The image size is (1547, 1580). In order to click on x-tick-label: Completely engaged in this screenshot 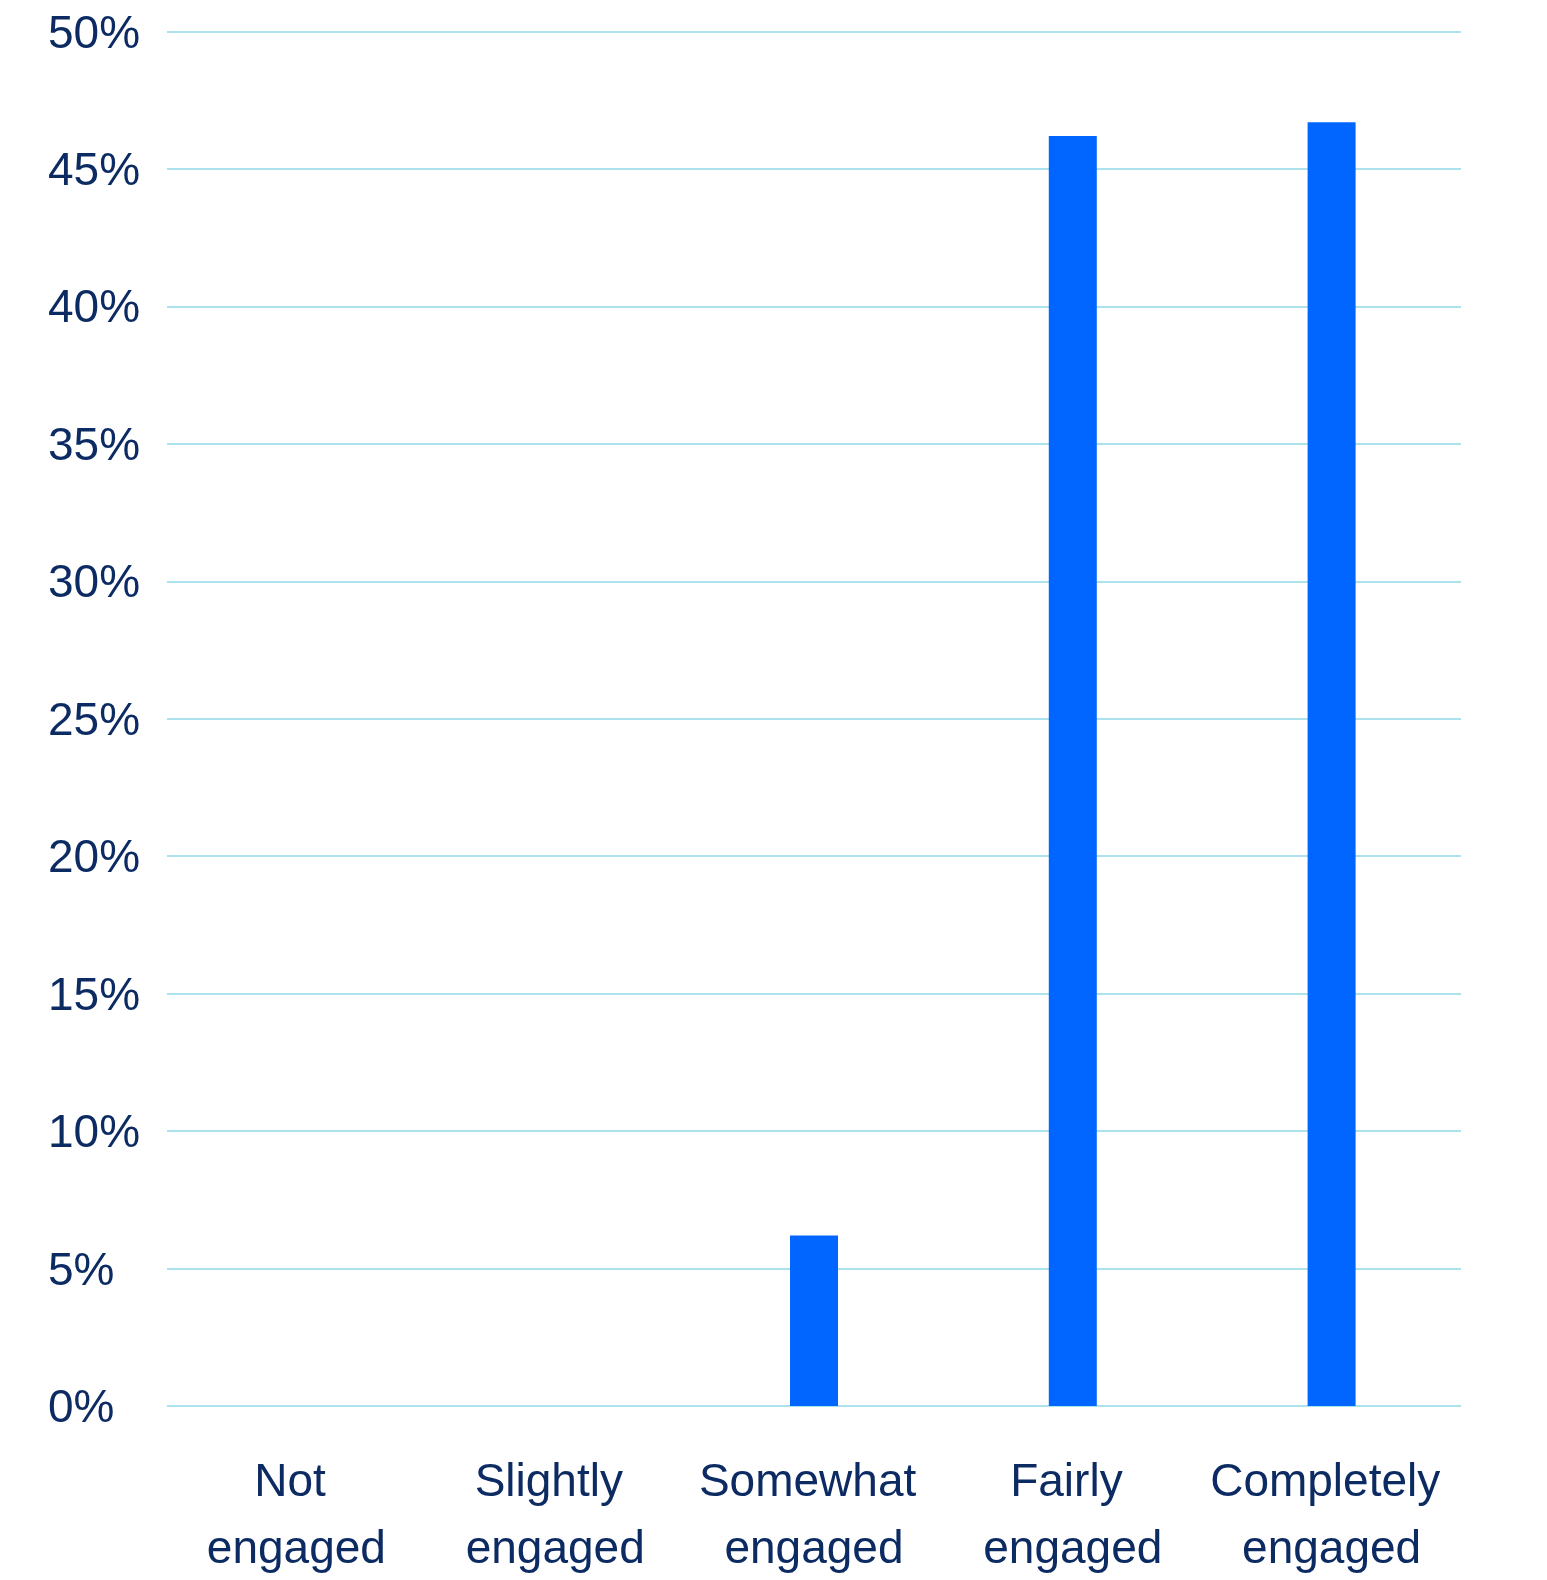, I will do `click(1332, 1513)`.